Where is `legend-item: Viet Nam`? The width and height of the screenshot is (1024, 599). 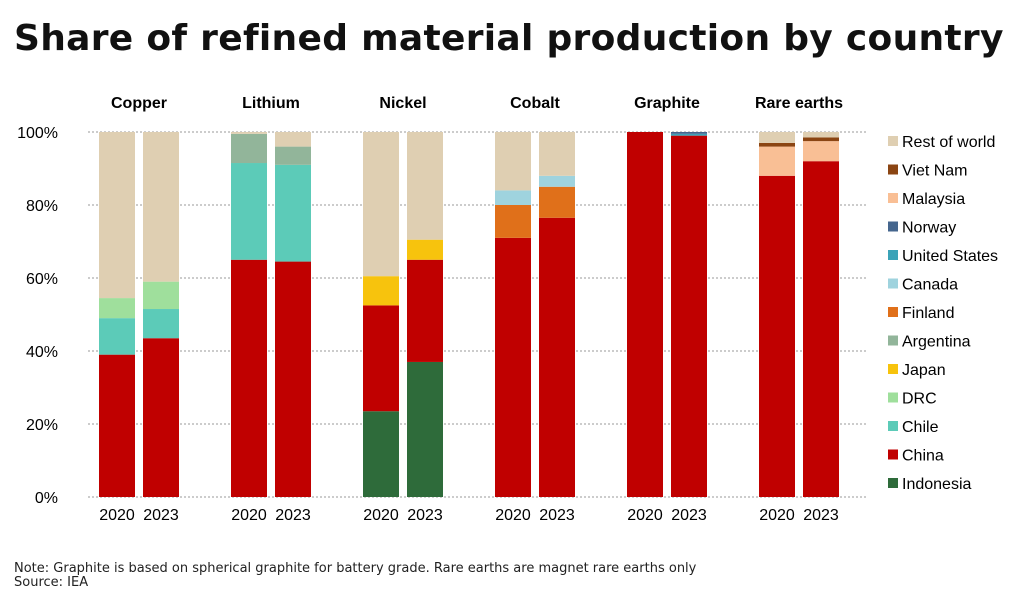
legend-item: Viet Nam is located at coordinates (928, 171).